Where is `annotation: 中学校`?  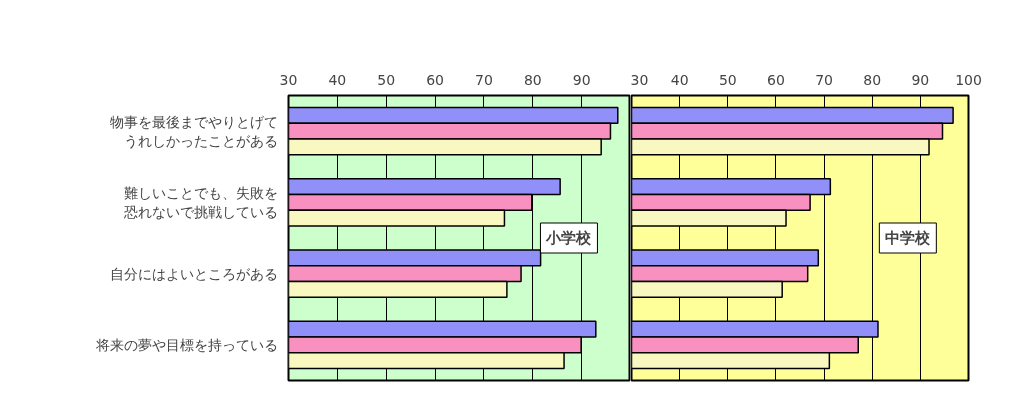 annotation: 中学校 is located at coordinates (908, 238).